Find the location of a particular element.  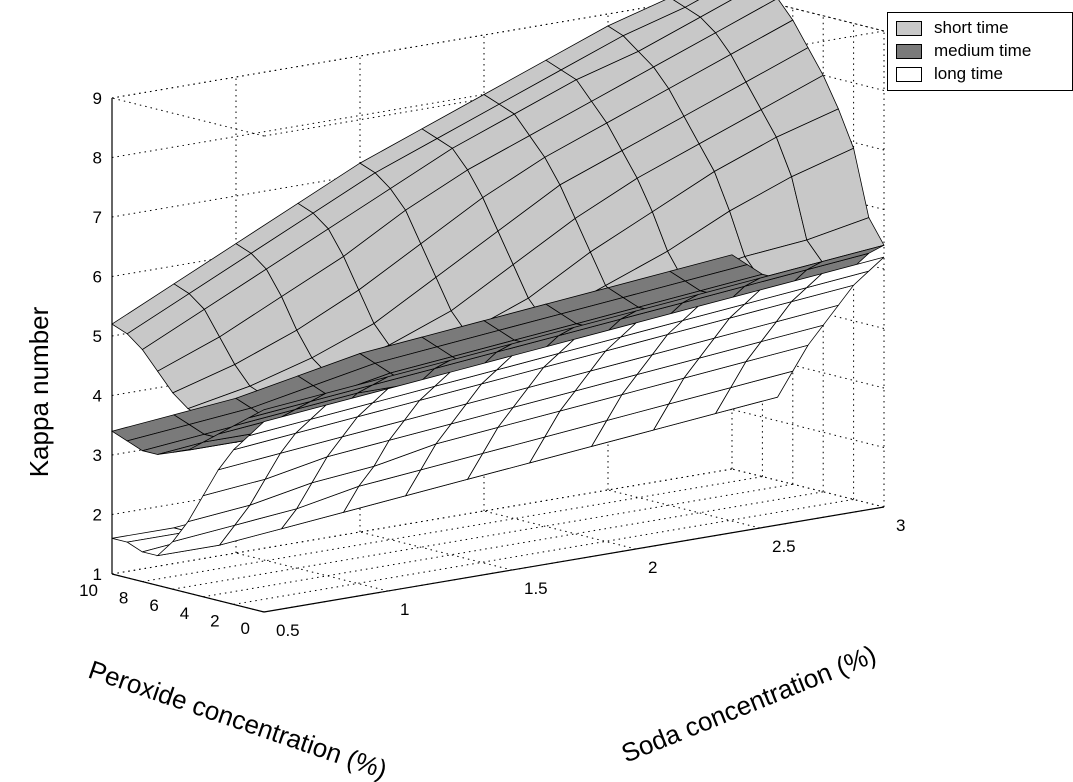

peroxide-tick-label: 8 is located at coordinates (123, 598).